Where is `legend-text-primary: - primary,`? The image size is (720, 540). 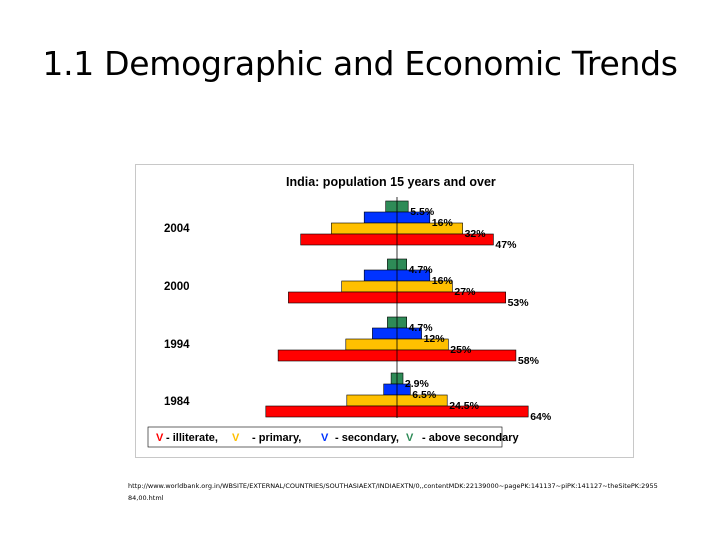
legend-text-primary: - primary, is located at coordinates (276, 438).